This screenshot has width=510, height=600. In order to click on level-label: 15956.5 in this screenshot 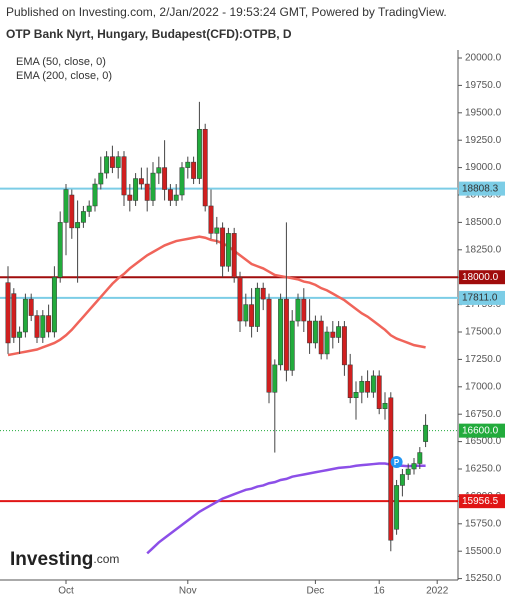, I will do `click(480, 501)`.